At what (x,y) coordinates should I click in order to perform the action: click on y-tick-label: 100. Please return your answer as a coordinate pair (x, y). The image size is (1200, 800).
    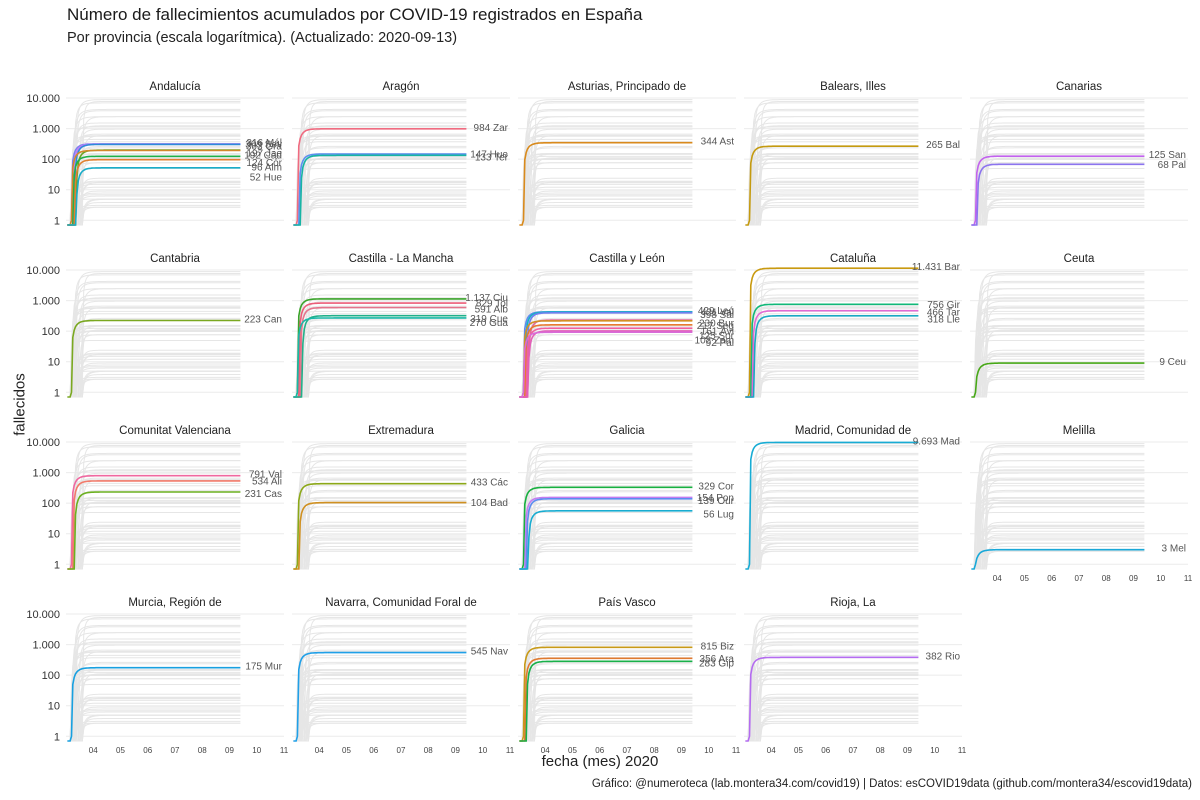
    Looking at the image, I should click on (51, 160).